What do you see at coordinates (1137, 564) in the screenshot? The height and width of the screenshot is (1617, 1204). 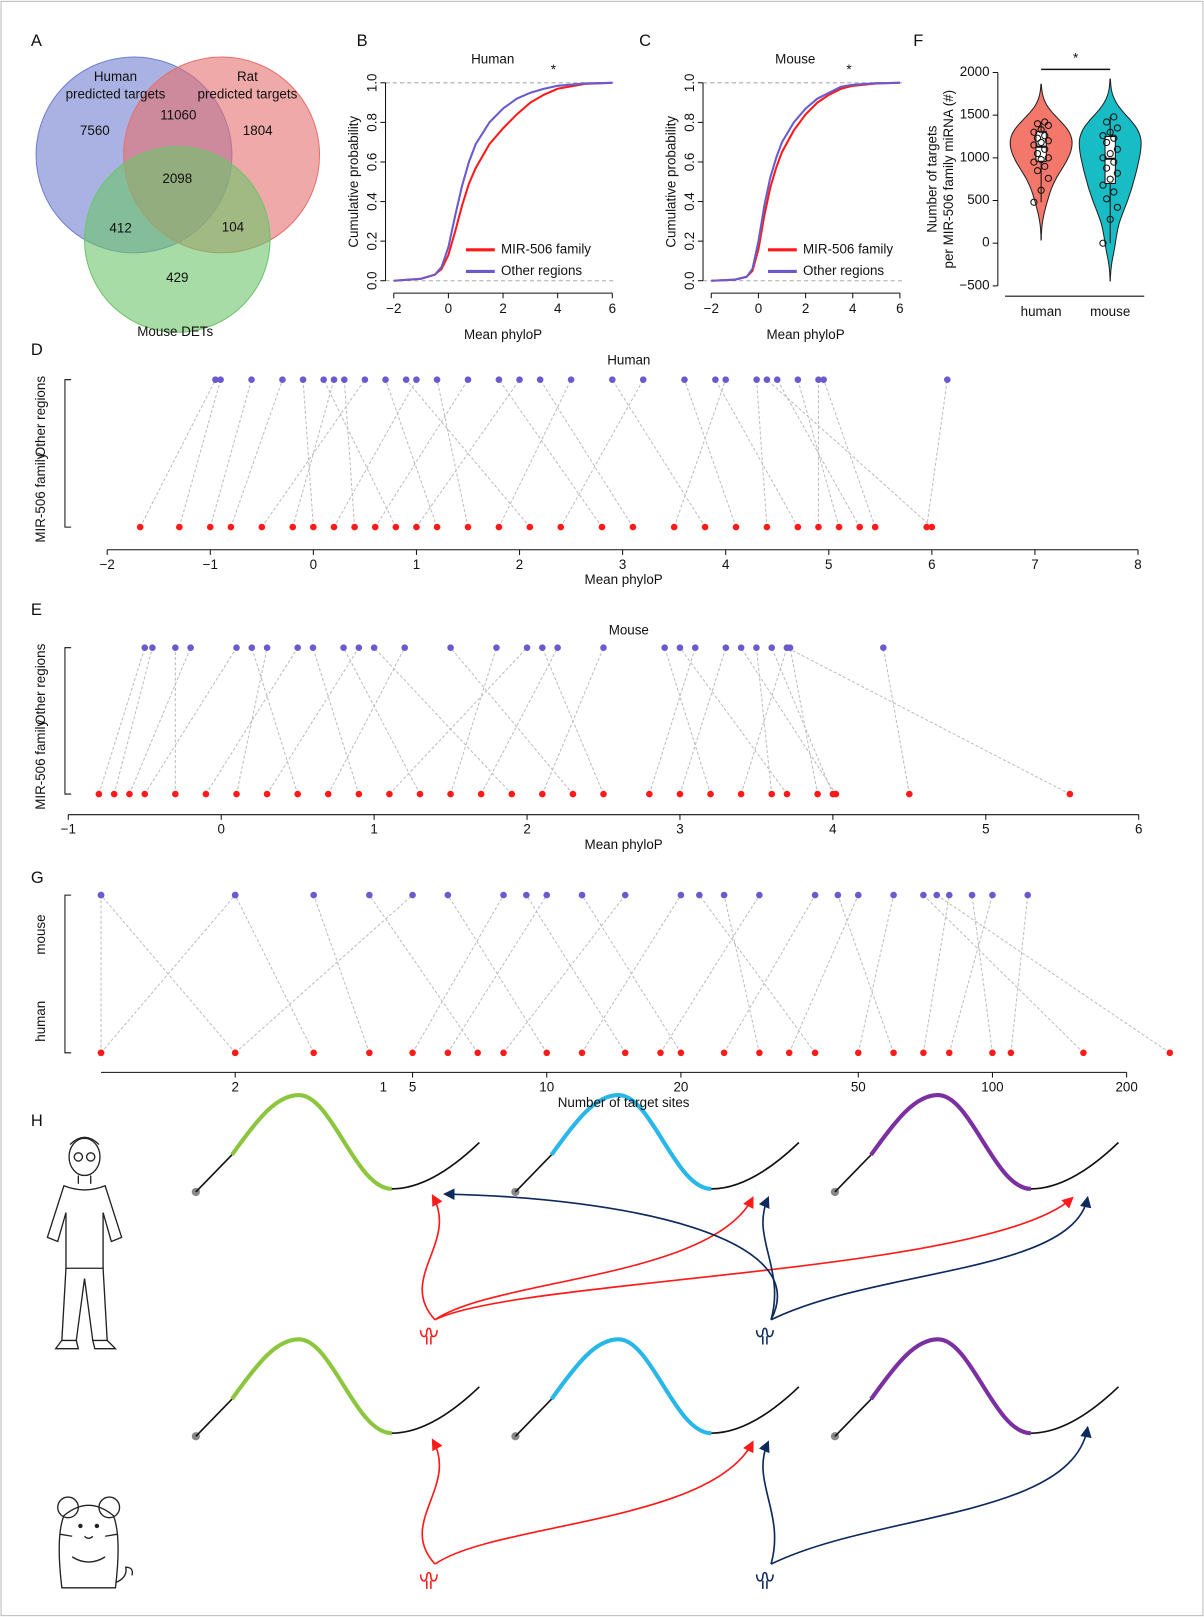 I see `x-tick-label: 8` at bounding box center [1137, 564].